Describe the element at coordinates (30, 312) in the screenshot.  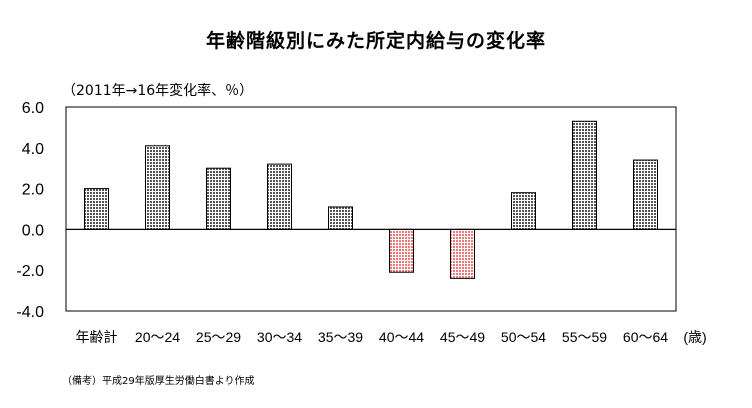
I see `y-tick-label: -4.0` at that location.